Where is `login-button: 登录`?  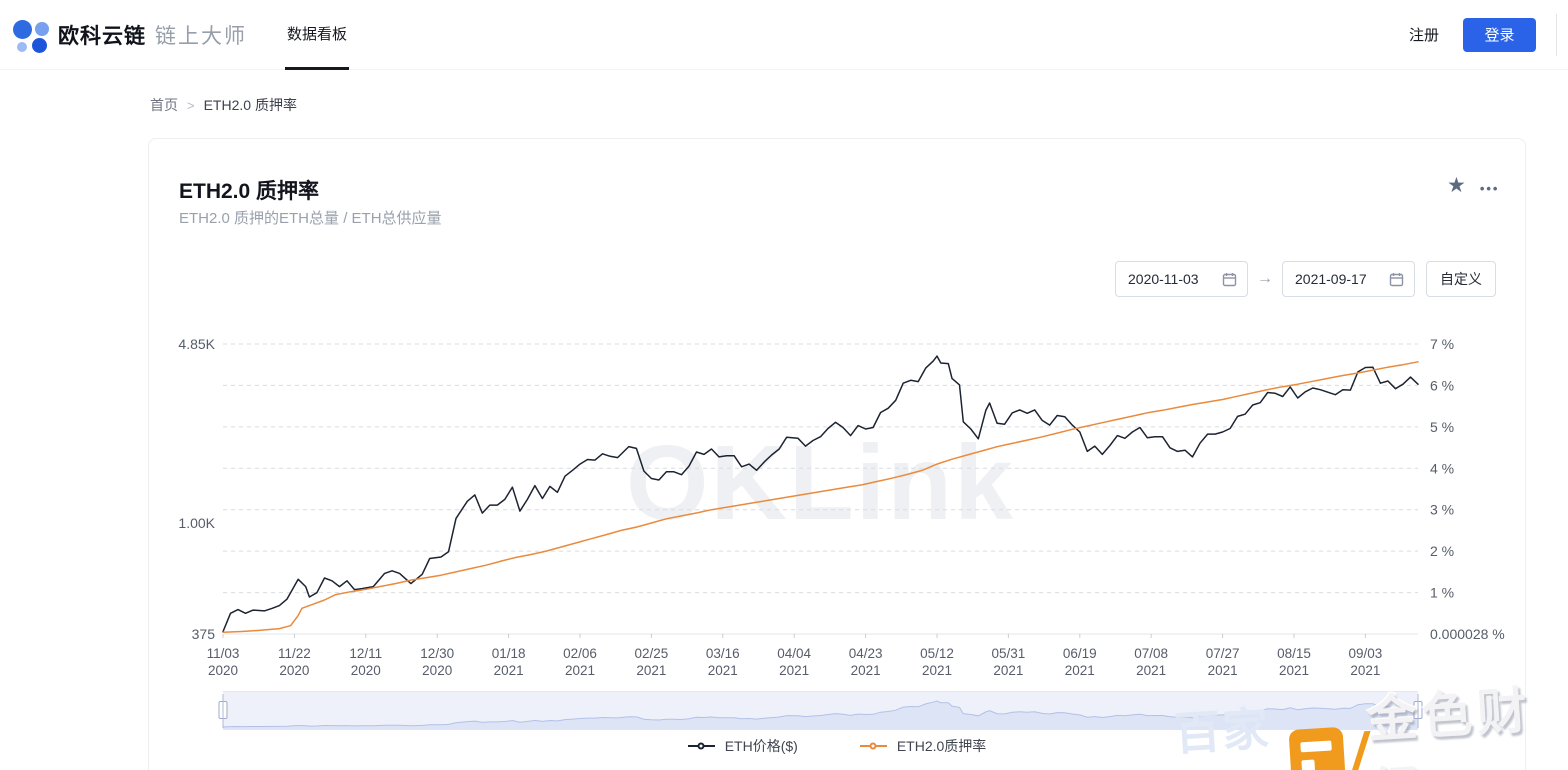 login-button: 登录 is located at coordinates (1499, 34).